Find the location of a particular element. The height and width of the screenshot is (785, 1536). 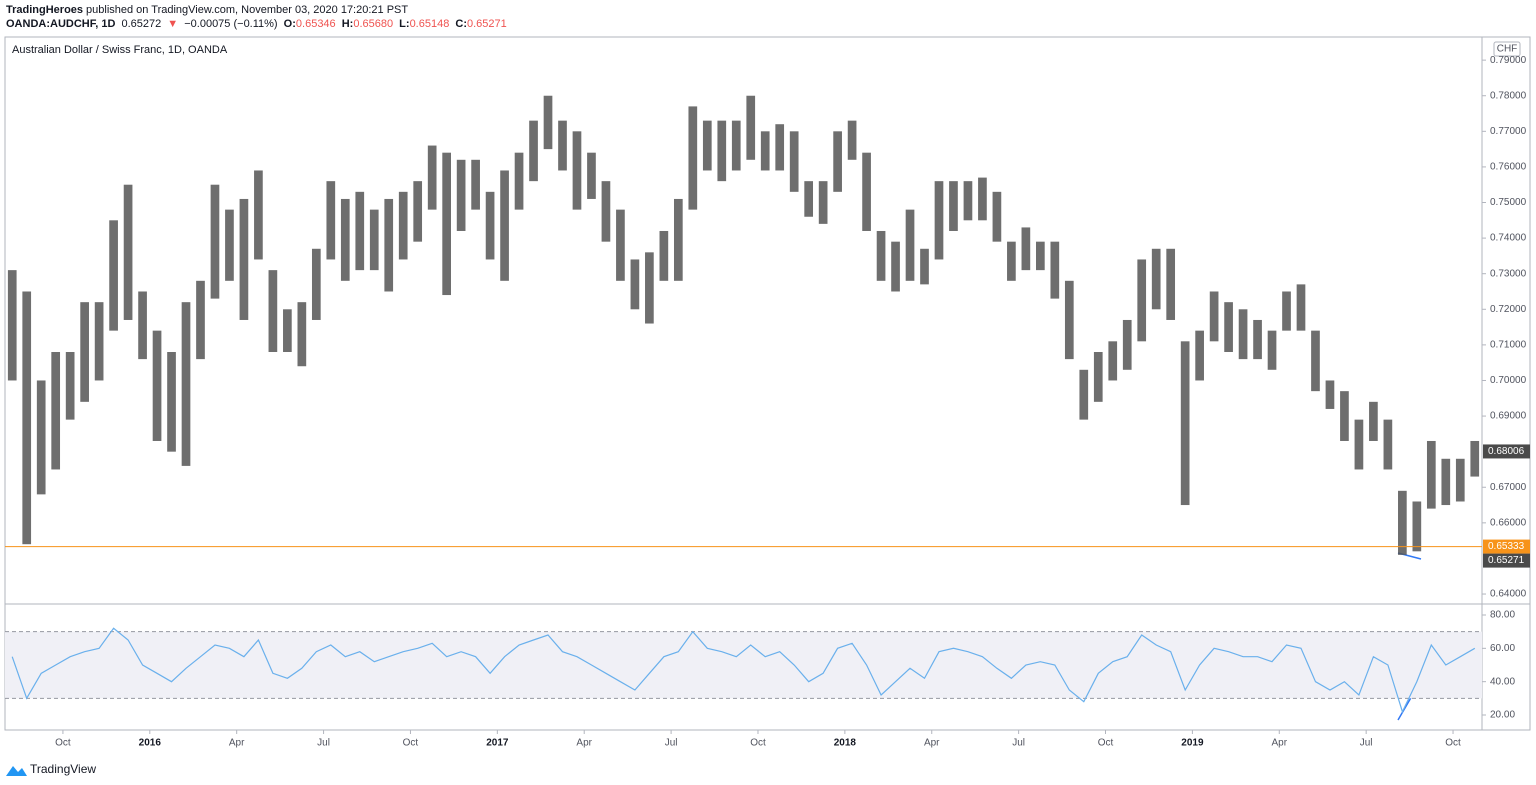

c-label: C: is located at coordinates (461, 24).